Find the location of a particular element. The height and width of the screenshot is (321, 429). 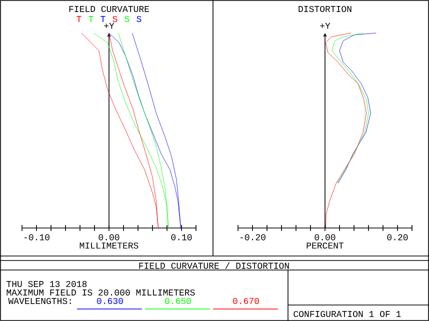

x-axis-title: PERCENT is located at coordinates (325, 245).